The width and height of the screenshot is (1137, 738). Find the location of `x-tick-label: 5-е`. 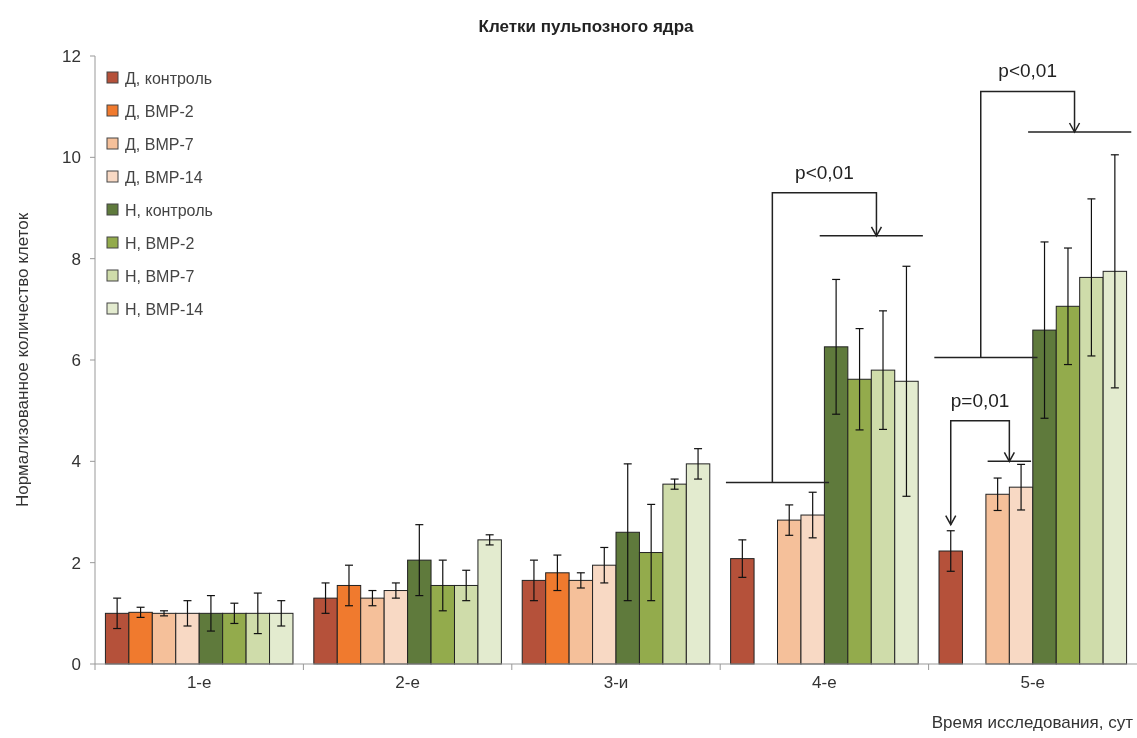

x-tick-label: 5-е is located at coordinates (1033, 682).